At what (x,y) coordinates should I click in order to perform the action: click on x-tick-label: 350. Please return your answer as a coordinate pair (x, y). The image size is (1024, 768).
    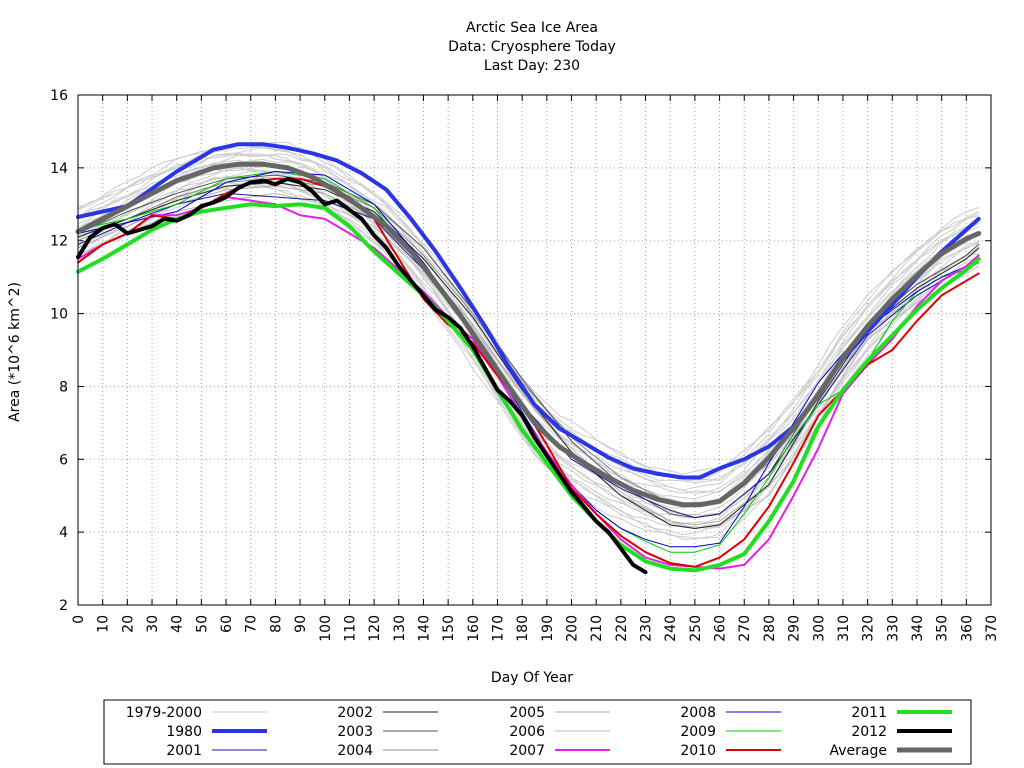
    Looking at the image, I should click on (943, 628).